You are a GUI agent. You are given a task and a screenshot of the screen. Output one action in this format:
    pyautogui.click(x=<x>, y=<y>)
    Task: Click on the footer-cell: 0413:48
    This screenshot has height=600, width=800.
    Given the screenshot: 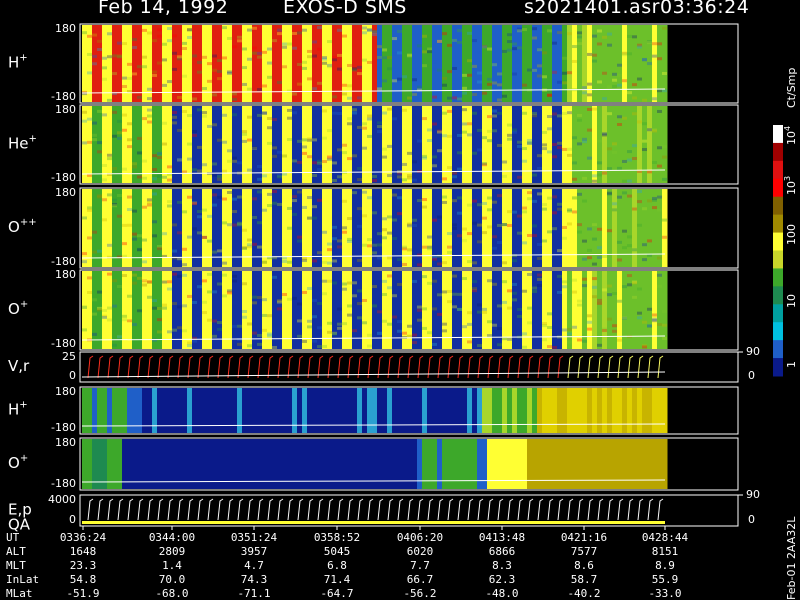 What is the action you would take?
    pyautogui.click(x=502, y=537)
    